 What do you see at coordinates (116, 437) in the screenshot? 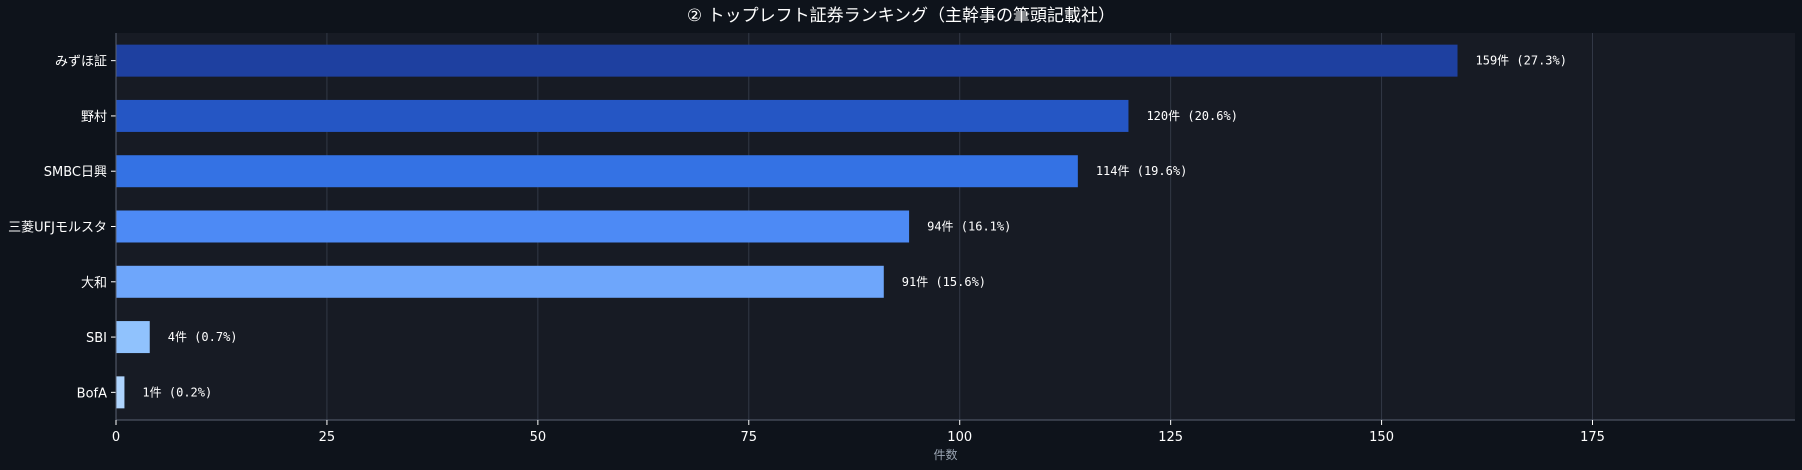
I see `x-tick-label: 0` at bounding box center [116, 437].